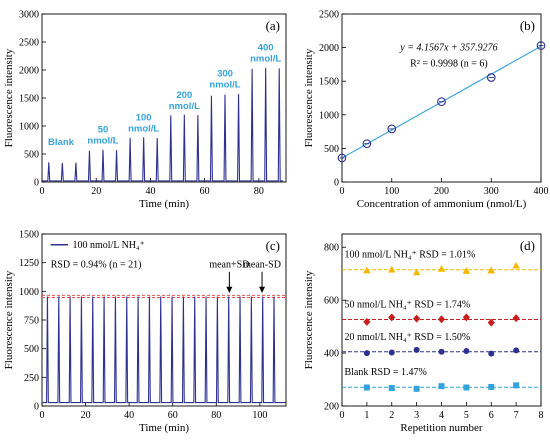 The height and width of the screenshot is (445, 550). Describe the element at coordinates (109, 245) in the screenshot. I see `legend-label: 100 nmol/L NH₄⁺` at that location.